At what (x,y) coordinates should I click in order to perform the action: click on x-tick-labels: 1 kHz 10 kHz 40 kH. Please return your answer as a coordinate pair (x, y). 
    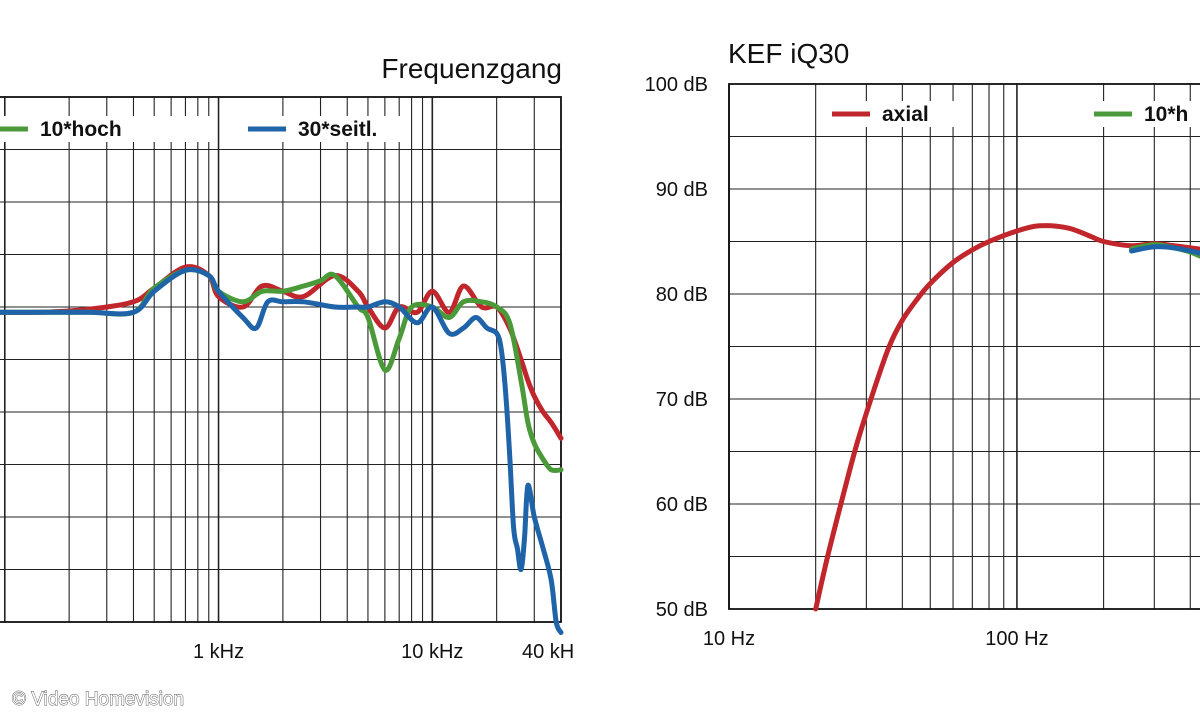
    Looking at the image, I should click on (383, 652).